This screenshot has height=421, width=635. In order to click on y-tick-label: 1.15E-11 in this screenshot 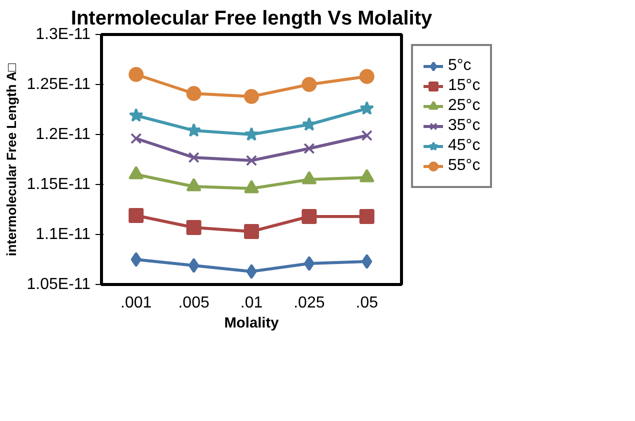, I will do `click(58, 184)`.